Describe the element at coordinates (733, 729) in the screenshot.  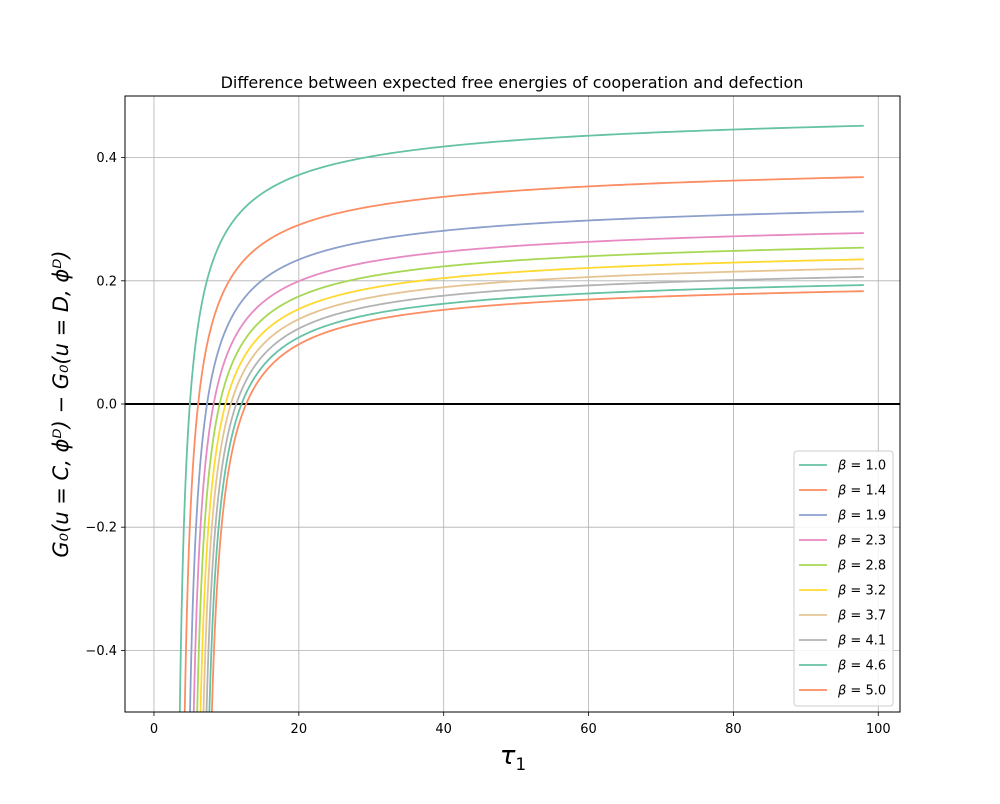
I see `x-tick-label: 80` at that location.